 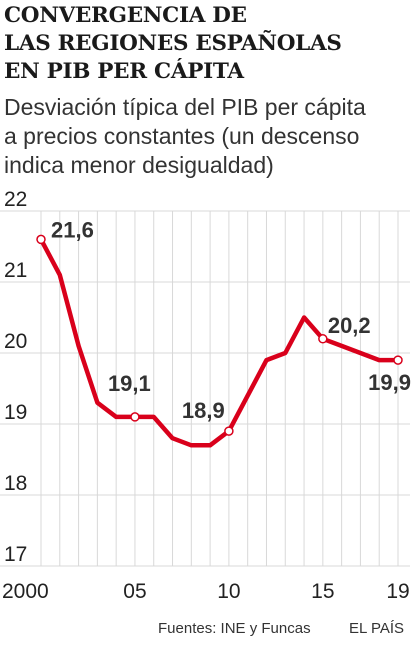 What do you see at coordinates (15, 199) in the screenshot?
I see `y-tick-label: 22` at bounding box center [15, 199].